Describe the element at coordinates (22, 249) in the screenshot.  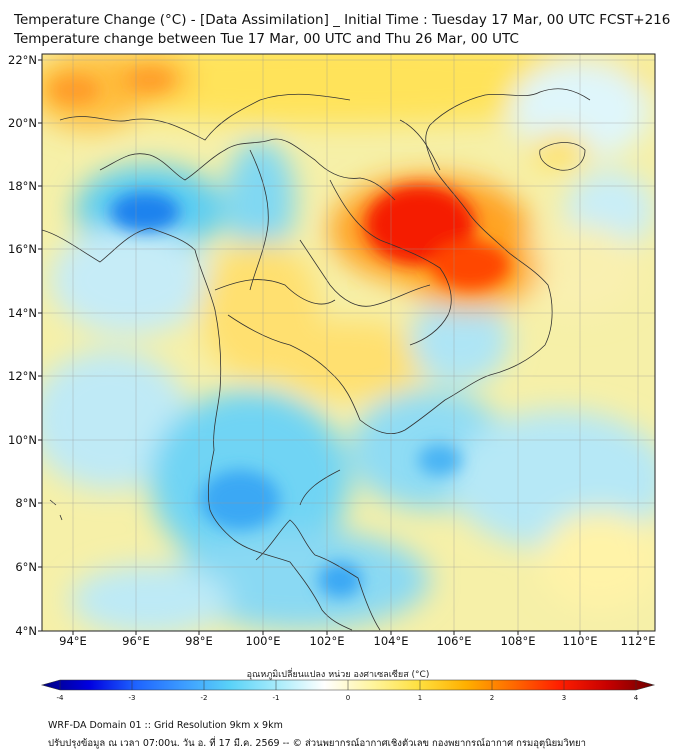
I see `lat-tick-label: 16°N` at that location.